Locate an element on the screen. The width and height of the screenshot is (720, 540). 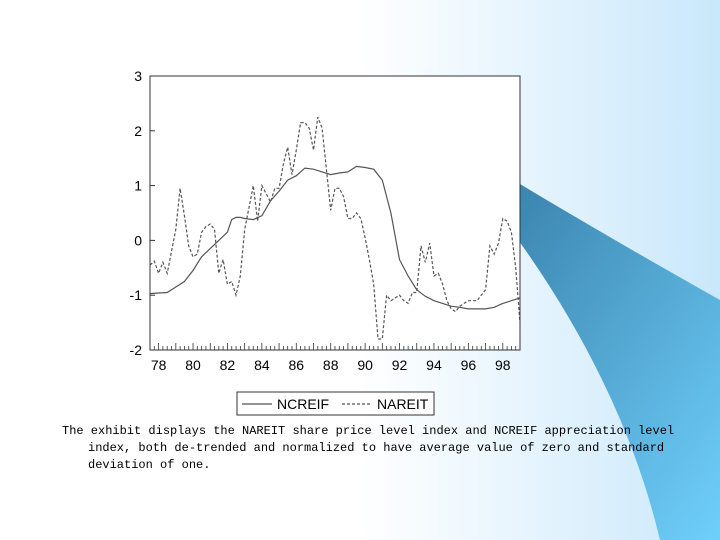
y-tick-label: 2 is located at coordinates (138, 131).